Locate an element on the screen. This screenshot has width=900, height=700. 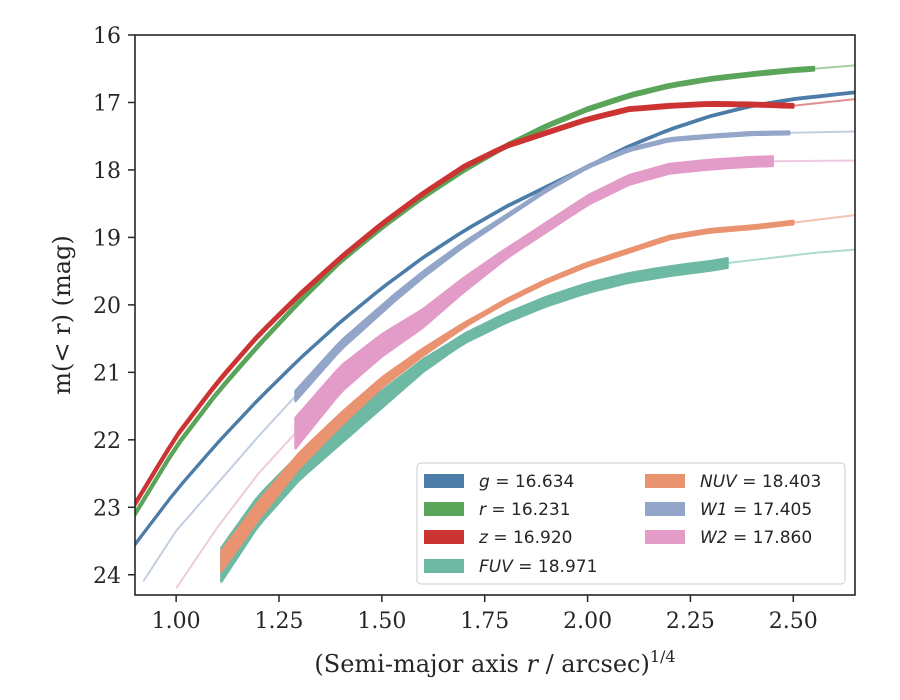
legend-frame is located at coordinates (631, 523).